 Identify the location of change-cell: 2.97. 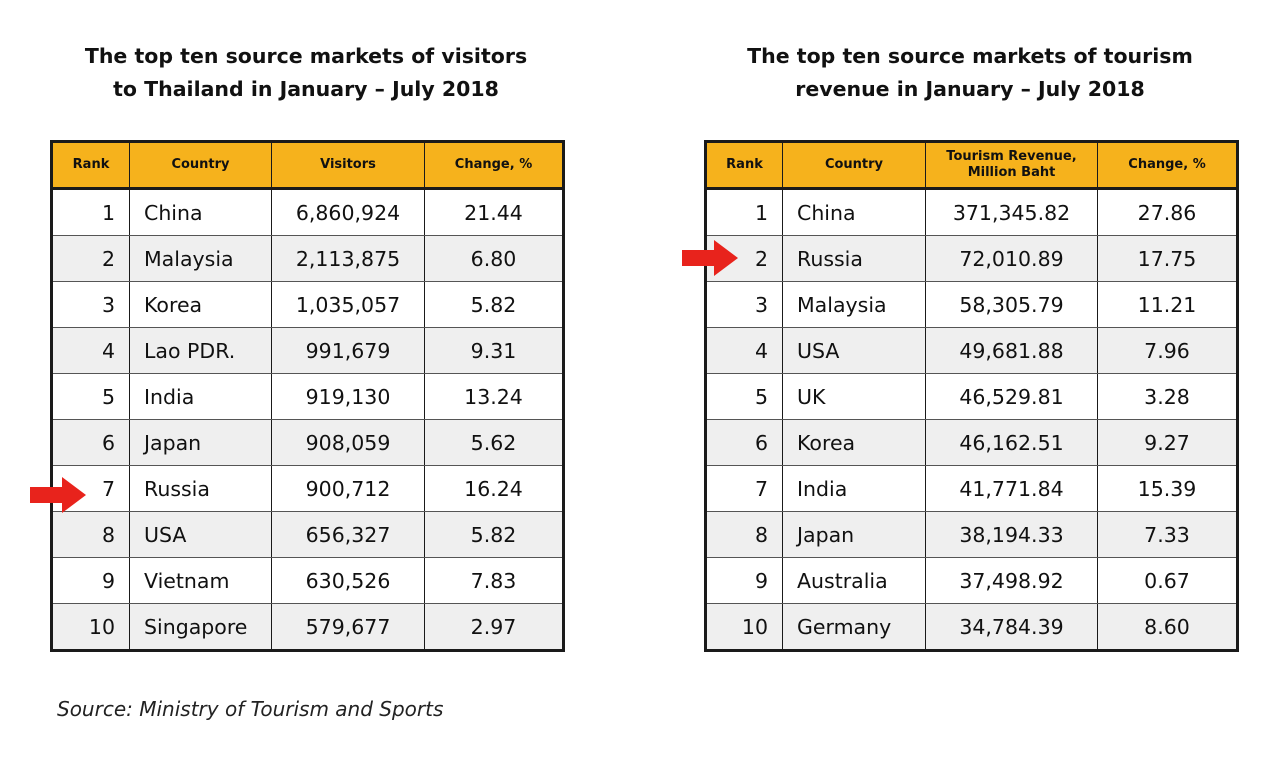
(494, 627).